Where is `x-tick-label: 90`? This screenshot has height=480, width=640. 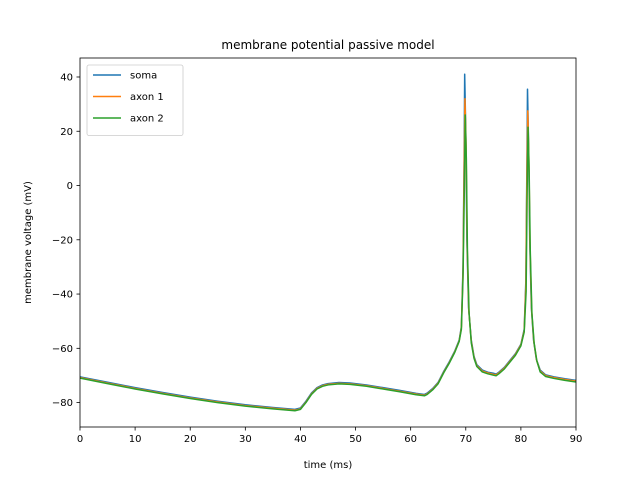 x-tick-label: 90 is located at coordinates (576, 439).